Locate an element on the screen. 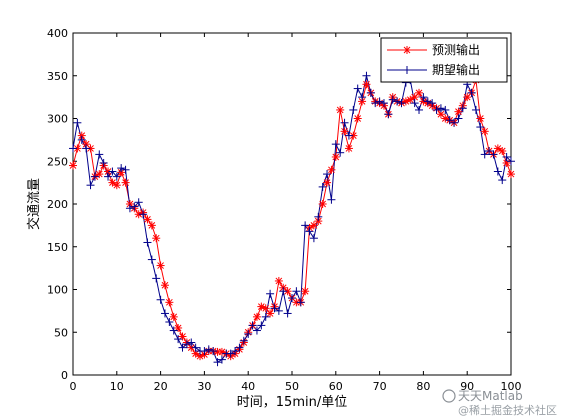 This screenshot has height=420, width=561. y-tick-label: 150 is located at coordinates (57, 247).